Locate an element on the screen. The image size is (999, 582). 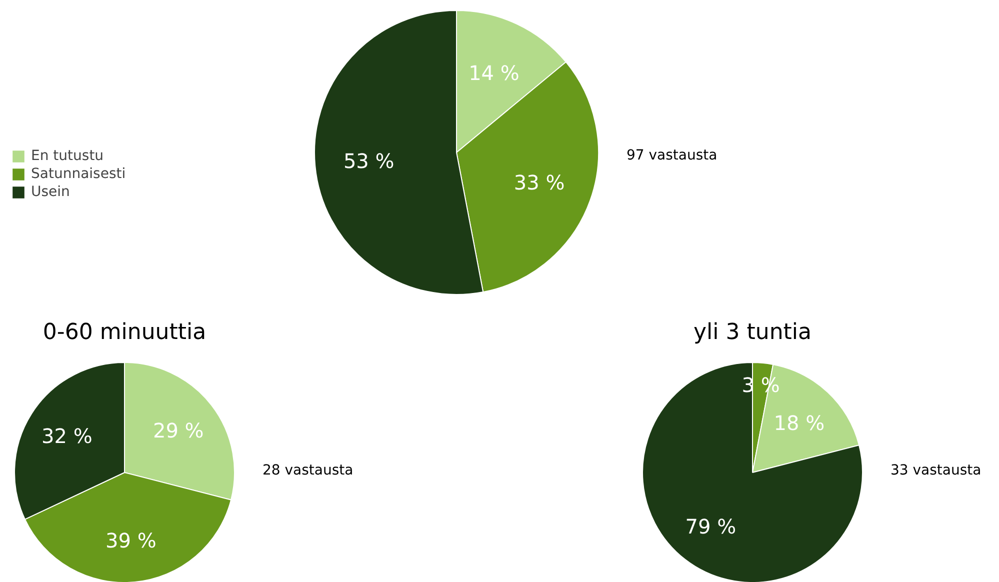
legend-label: Satunnaisesti is located at coordinates (78, 174).